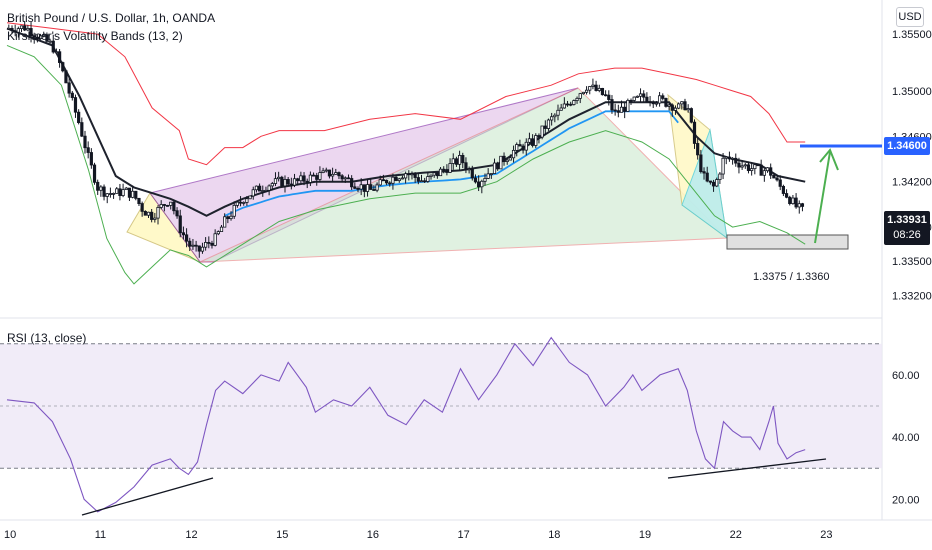  I want to click on triangle-right-cyan, so click(704, 184).